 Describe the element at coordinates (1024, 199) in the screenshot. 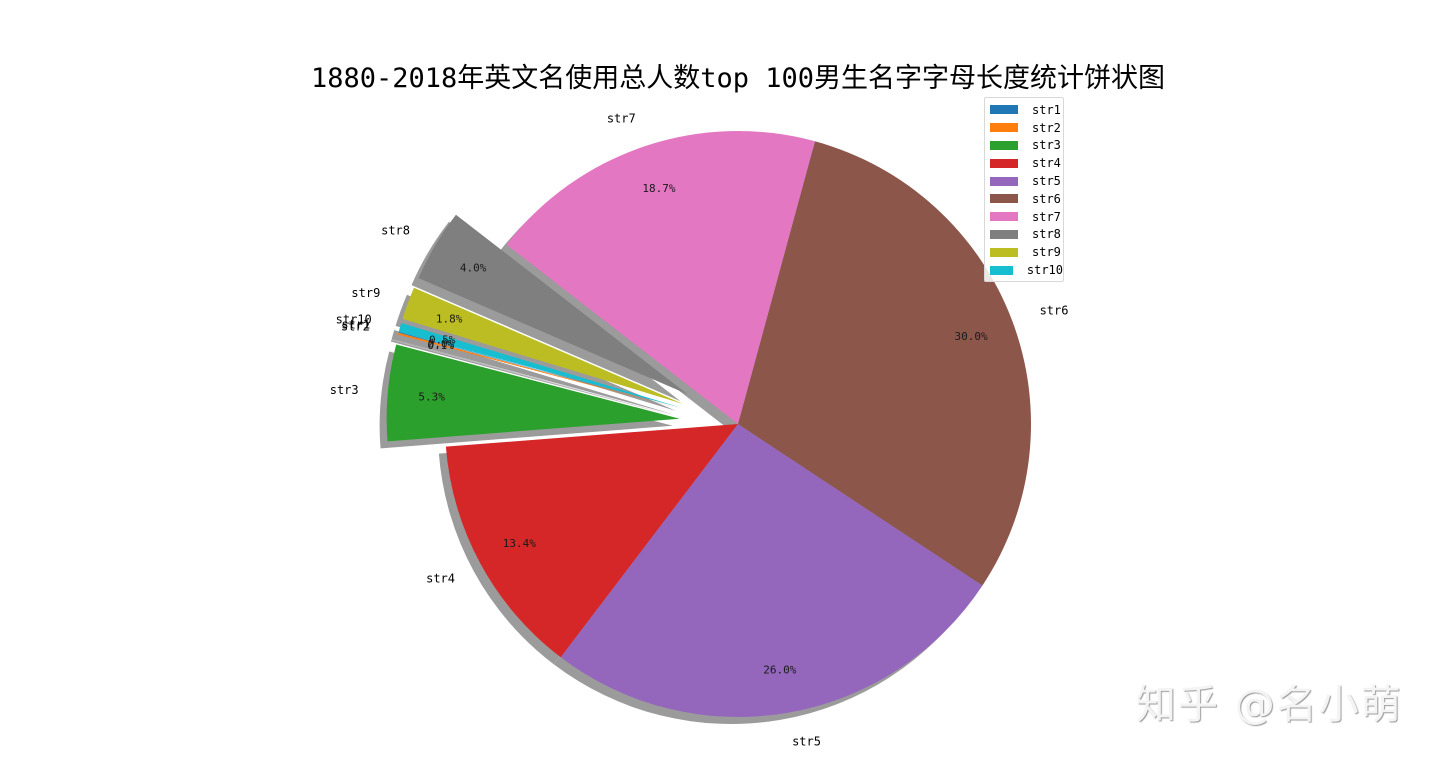

I see `legend-item-str6: str6` at that location.